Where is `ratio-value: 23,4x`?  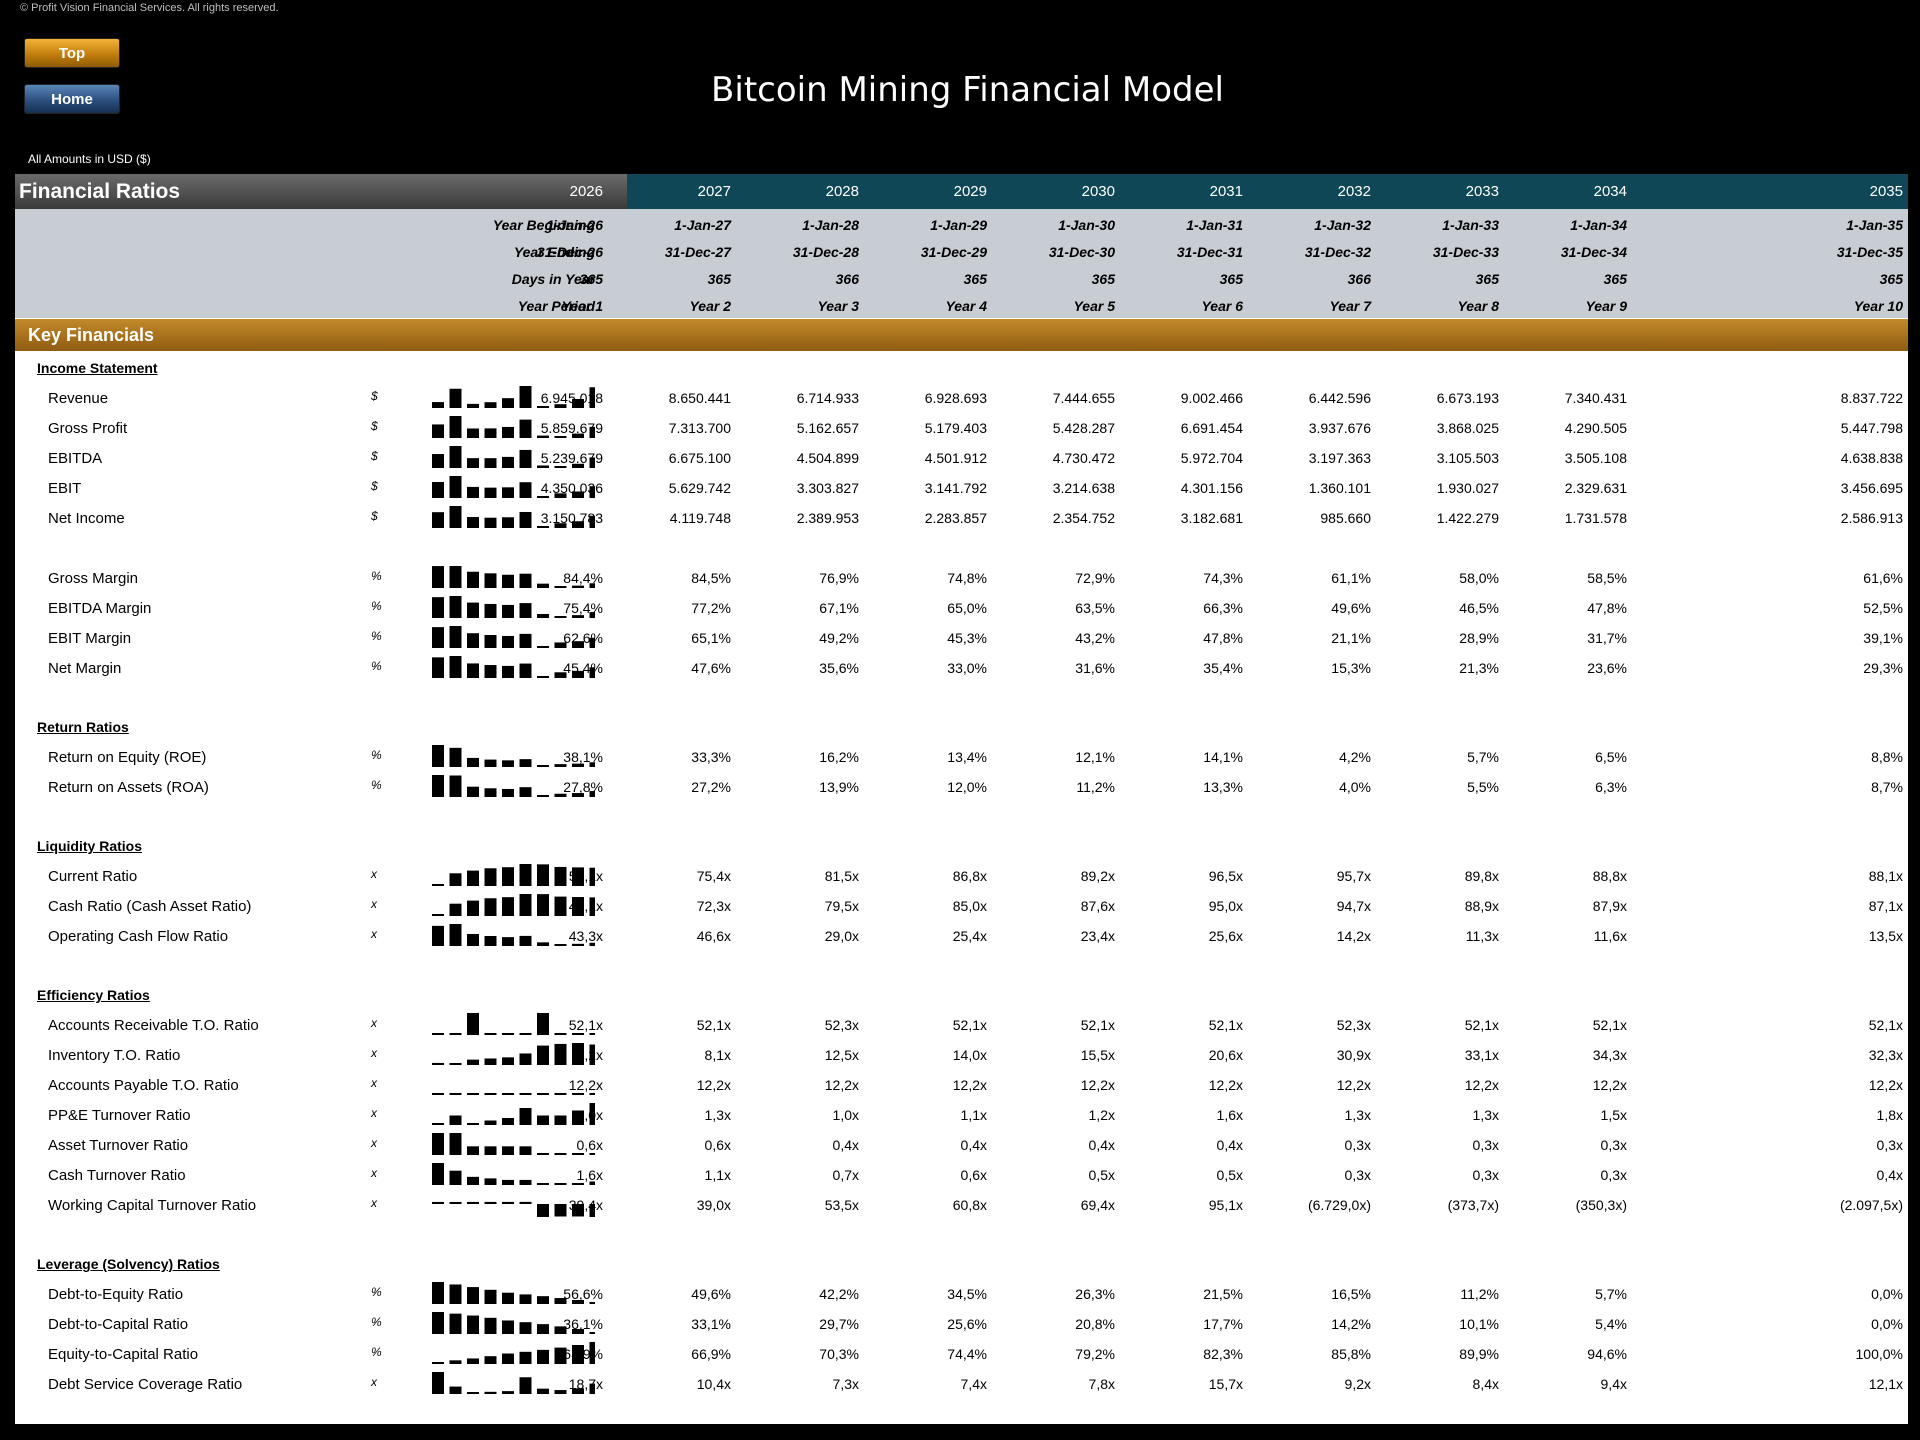
ratio-value: 23,4x is located at coordinates (1097, 936).